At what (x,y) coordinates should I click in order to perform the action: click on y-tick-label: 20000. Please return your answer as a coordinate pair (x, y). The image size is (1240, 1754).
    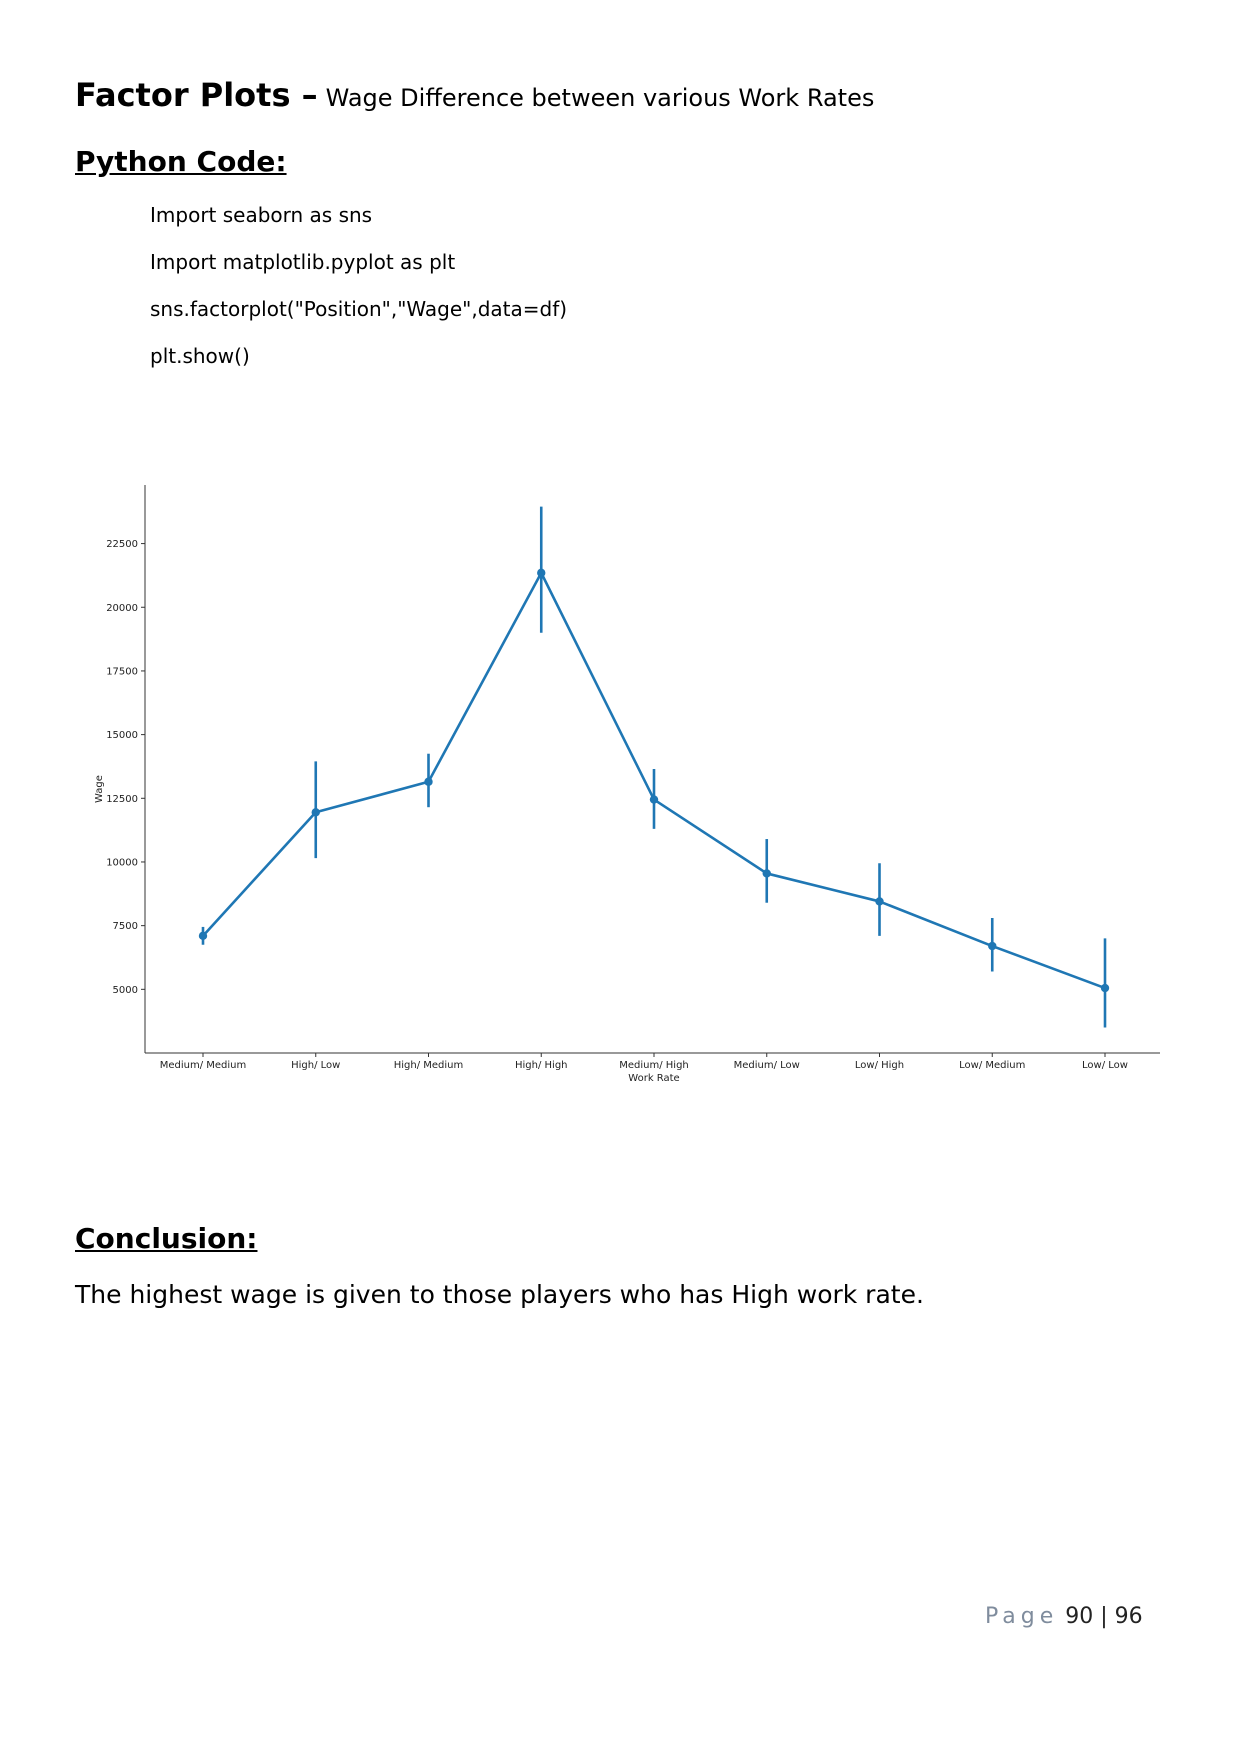
    Looking at the image, I should click on (122, 608).